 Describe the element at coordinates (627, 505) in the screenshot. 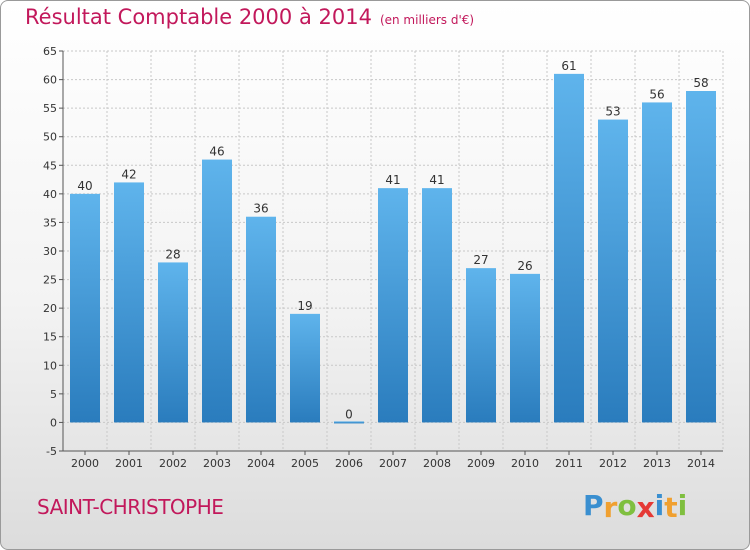

I see `logo-letter: o` at that location.